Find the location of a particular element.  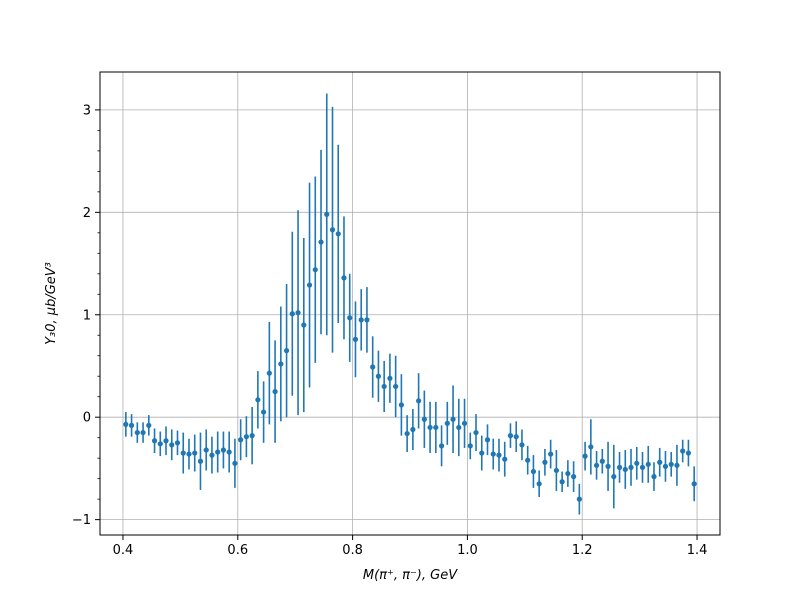

x-tick-label: 1.4 is located at coordinates (697, 550).